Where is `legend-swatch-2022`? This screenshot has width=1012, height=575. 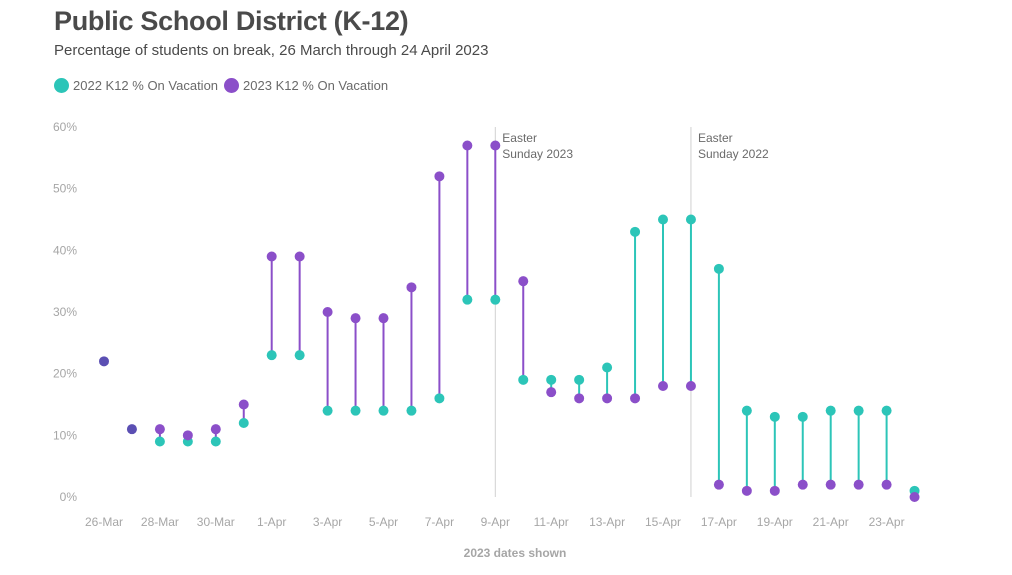
legend-swatch-2022 is located at coordinates (61, 85).